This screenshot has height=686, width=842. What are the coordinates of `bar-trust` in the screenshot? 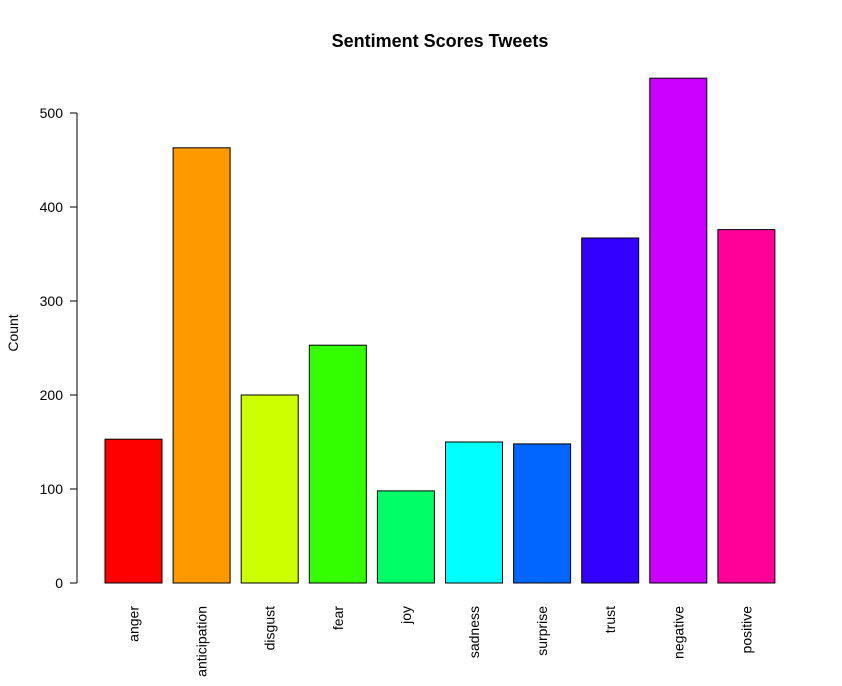 It's located at (610, 410).